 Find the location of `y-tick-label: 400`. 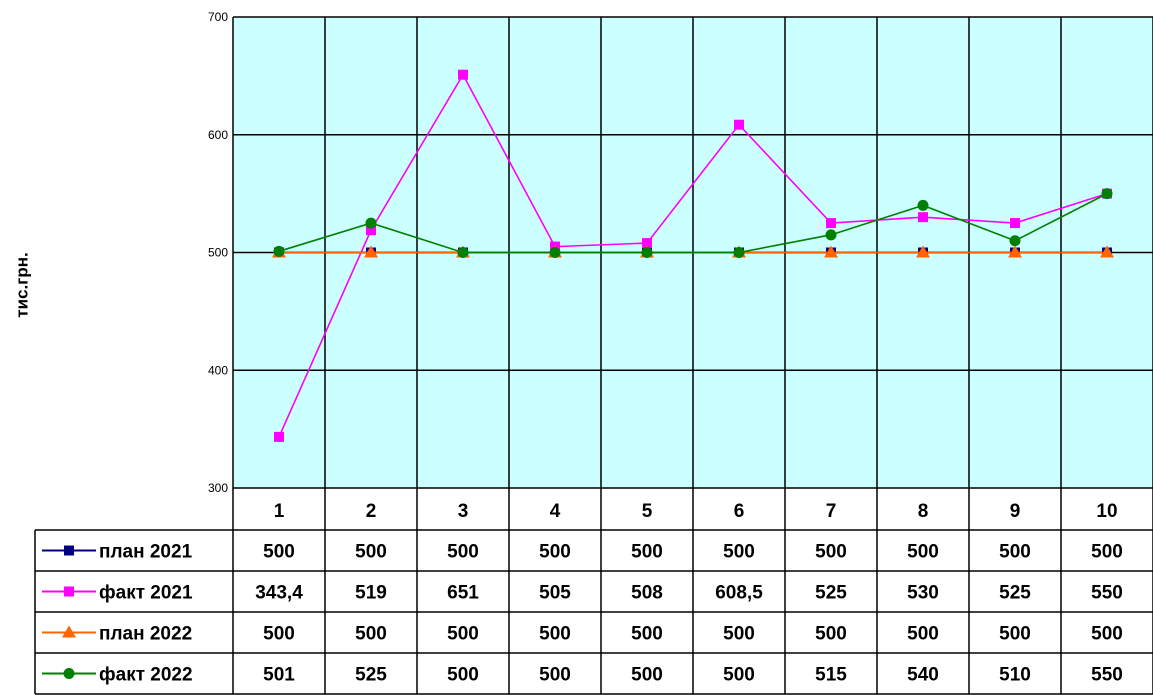

y-tick-label: 400 is located at coordinates (218, 370).